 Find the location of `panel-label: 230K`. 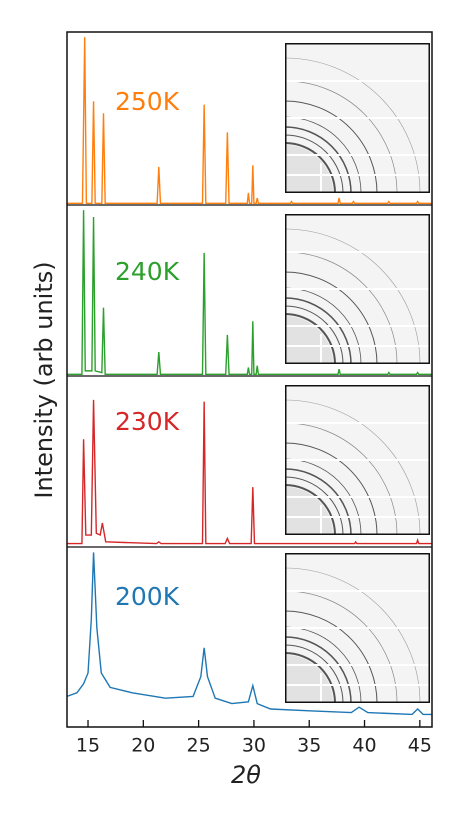

panel-label: 230K is located at coordinates (147, 421).